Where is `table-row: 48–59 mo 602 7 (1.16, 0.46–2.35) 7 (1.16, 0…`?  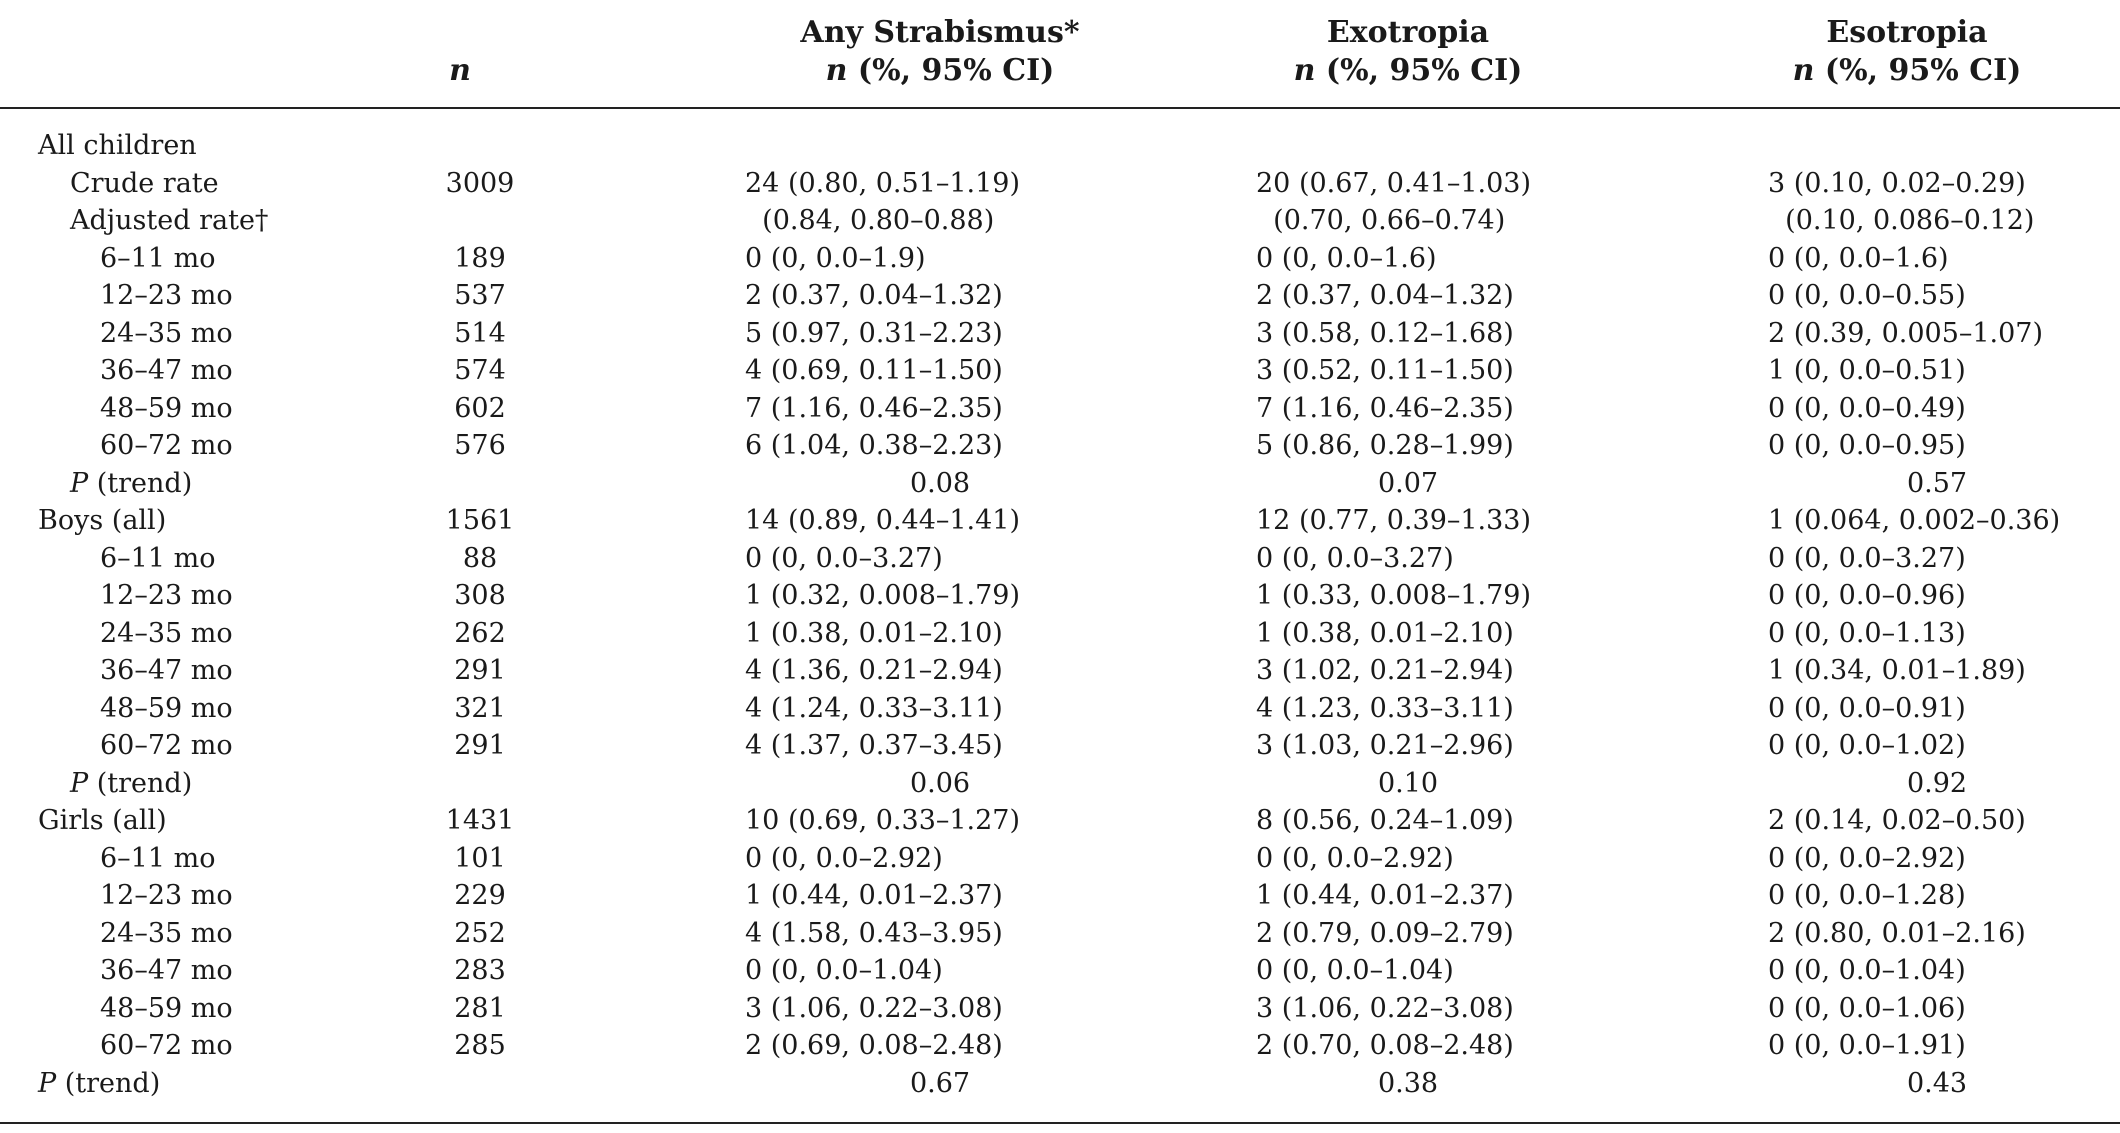 table-row: 48–59 mo 602 7 (1.16, 0.46–2.35) 7 (1.16, 0… is located at coordinates (1060, 409).